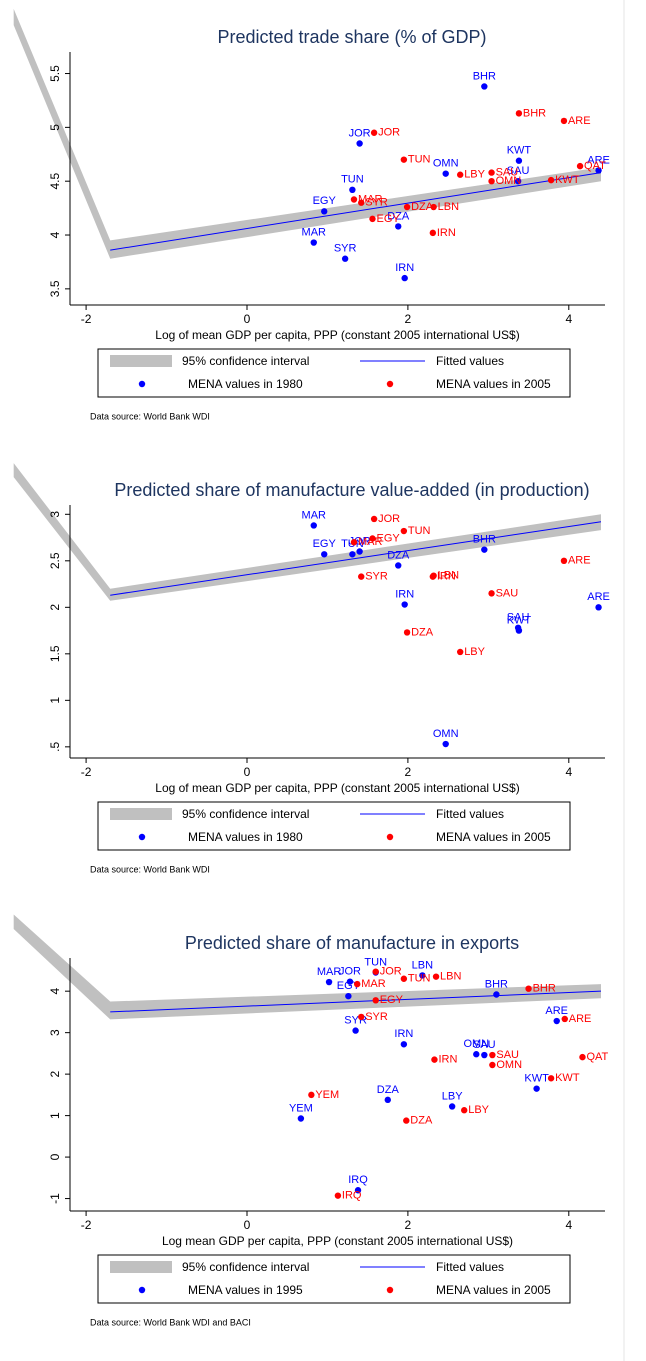 The image size is (646, 1361). What do you see at coordinates (352, 1196) in the screenshot?
I see `point-label: IRQ` at bounding box center [352, 1196].